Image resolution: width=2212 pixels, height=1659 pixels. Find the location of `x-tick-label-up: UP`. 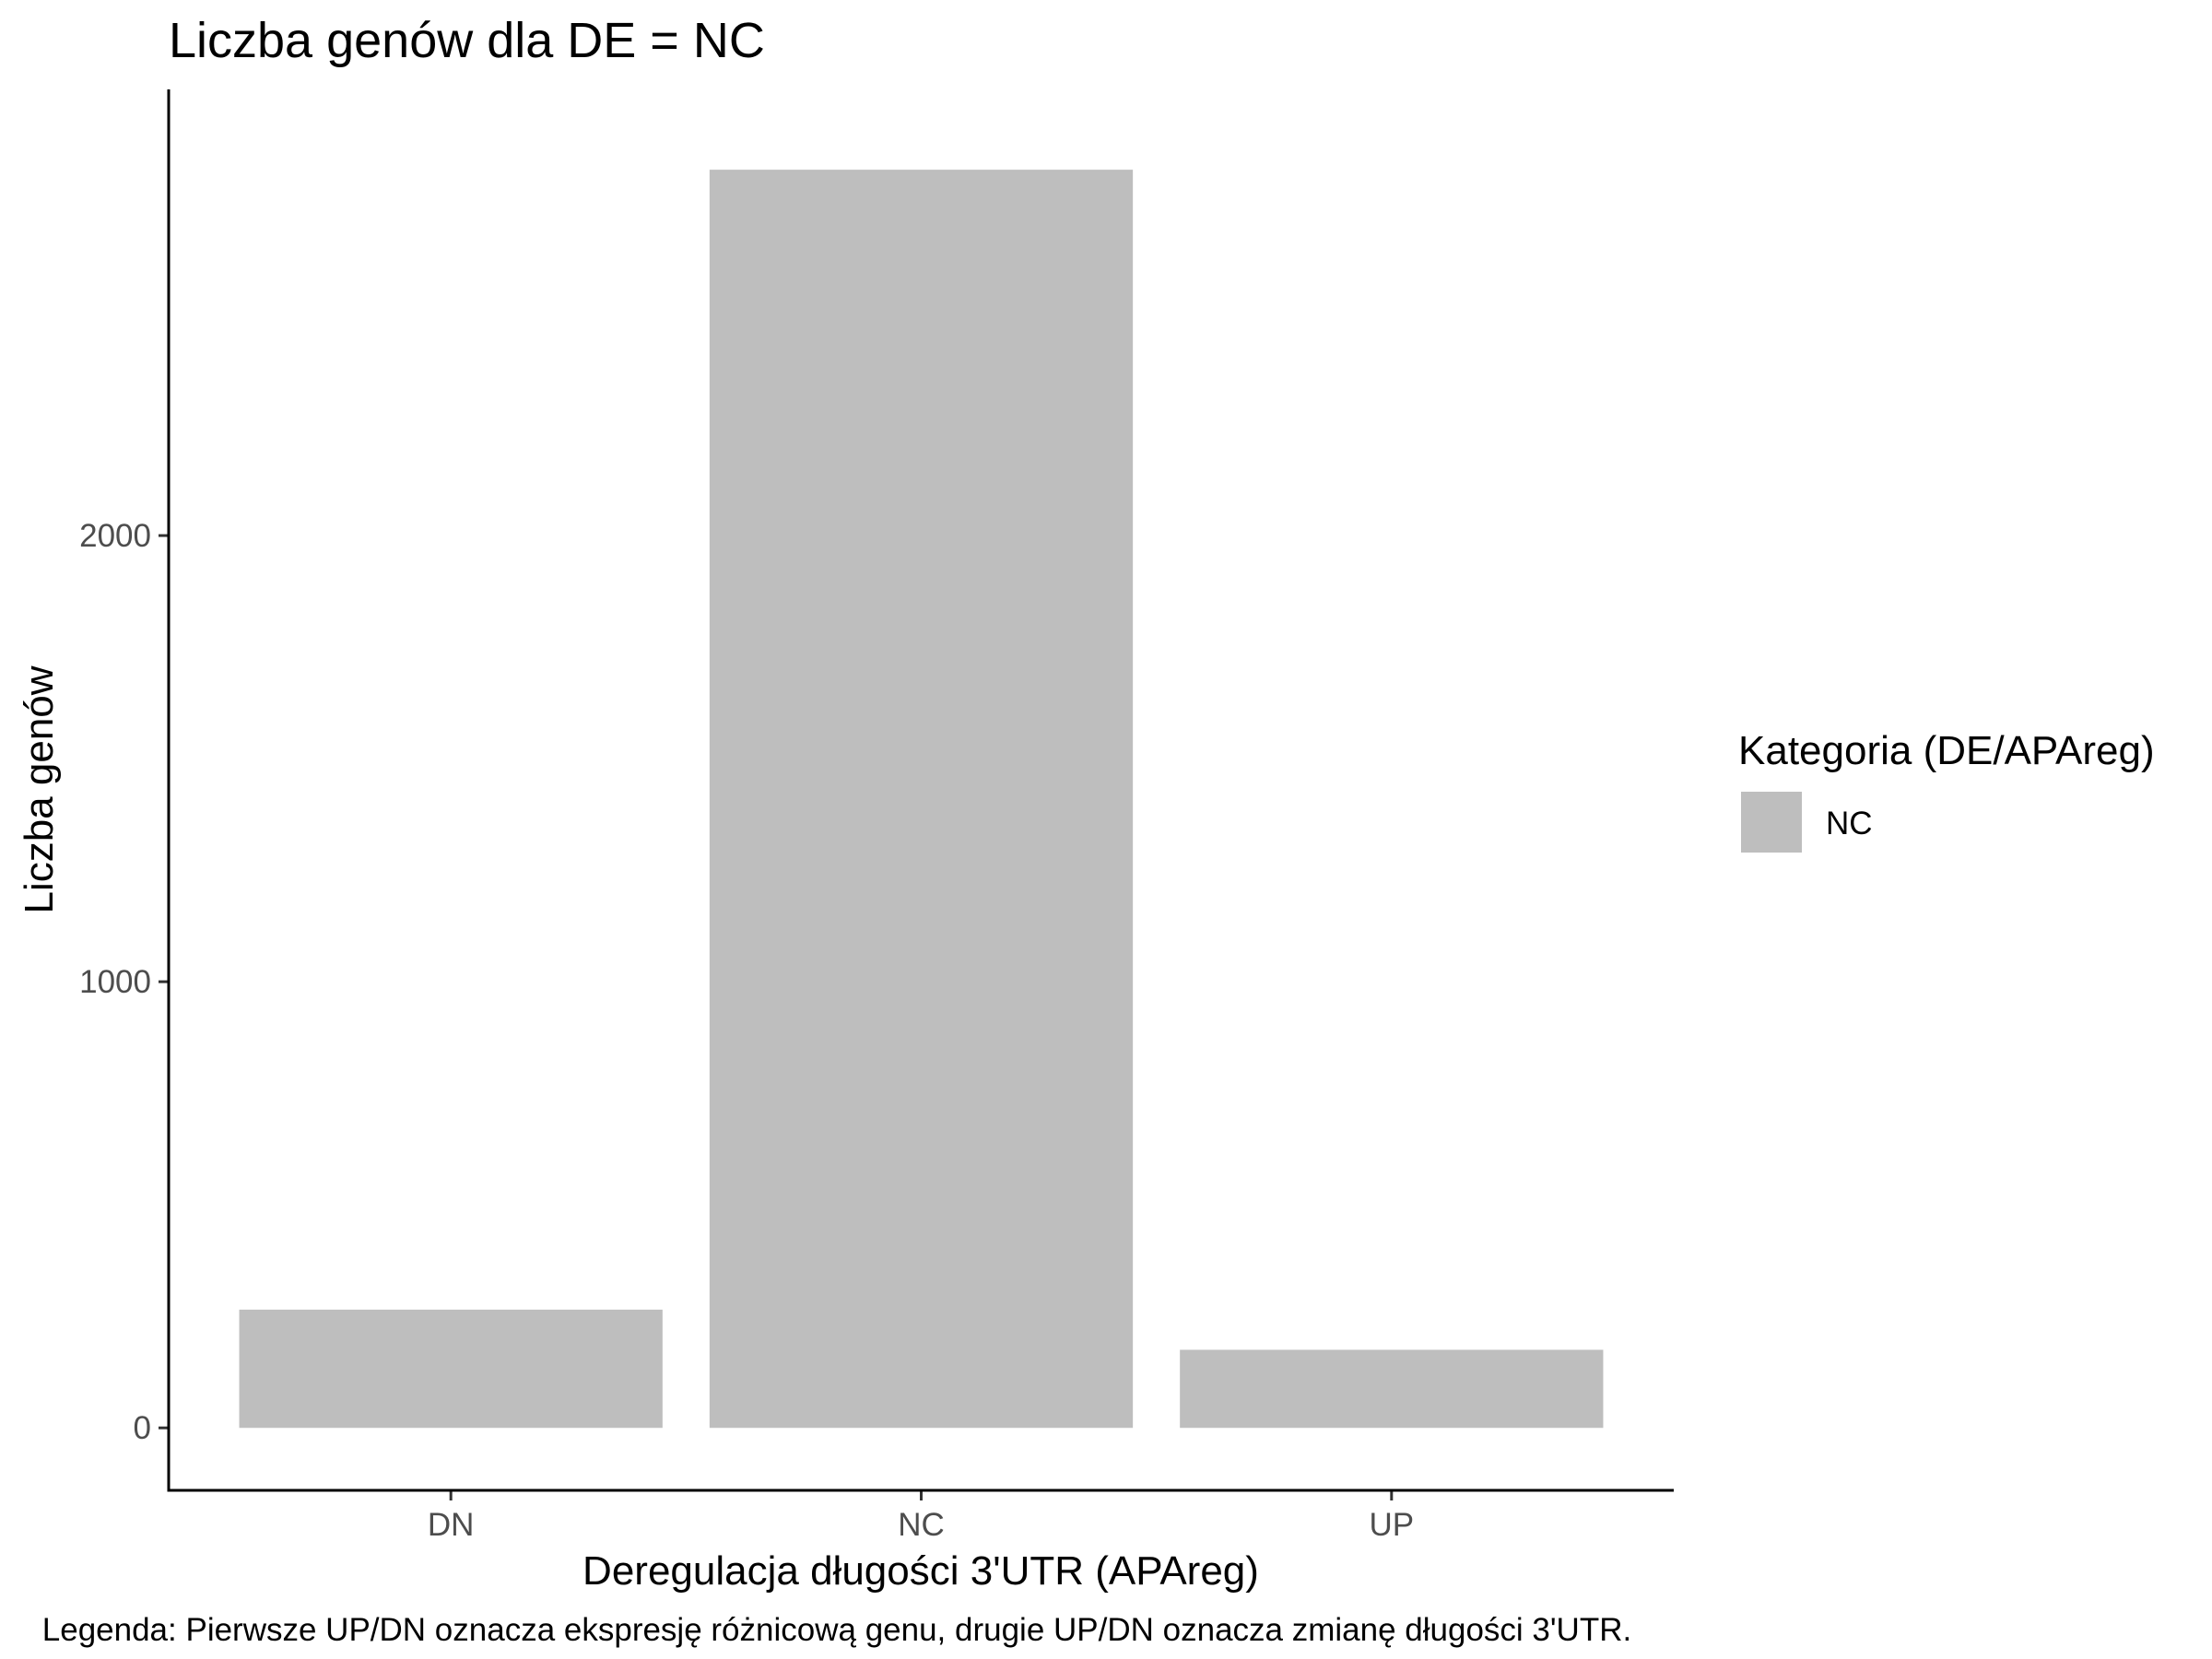

x-tick-label-up: UP is located at coordinates (1392, 1525).